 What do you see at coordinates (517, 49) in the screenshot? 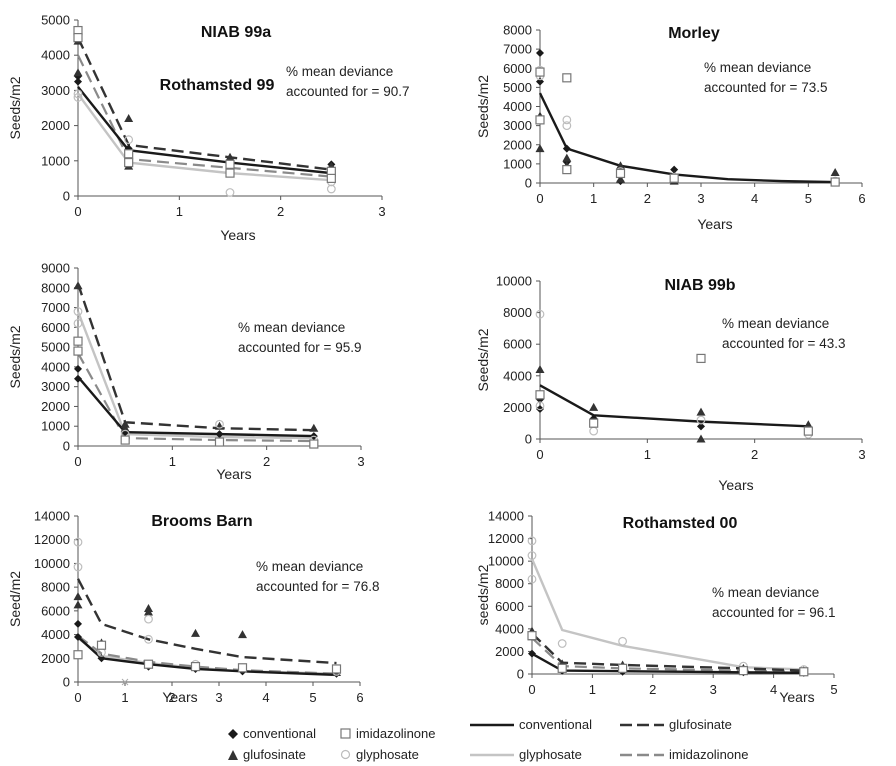
I see `y-tick-label: 7000` at bounding box center [517, 49].